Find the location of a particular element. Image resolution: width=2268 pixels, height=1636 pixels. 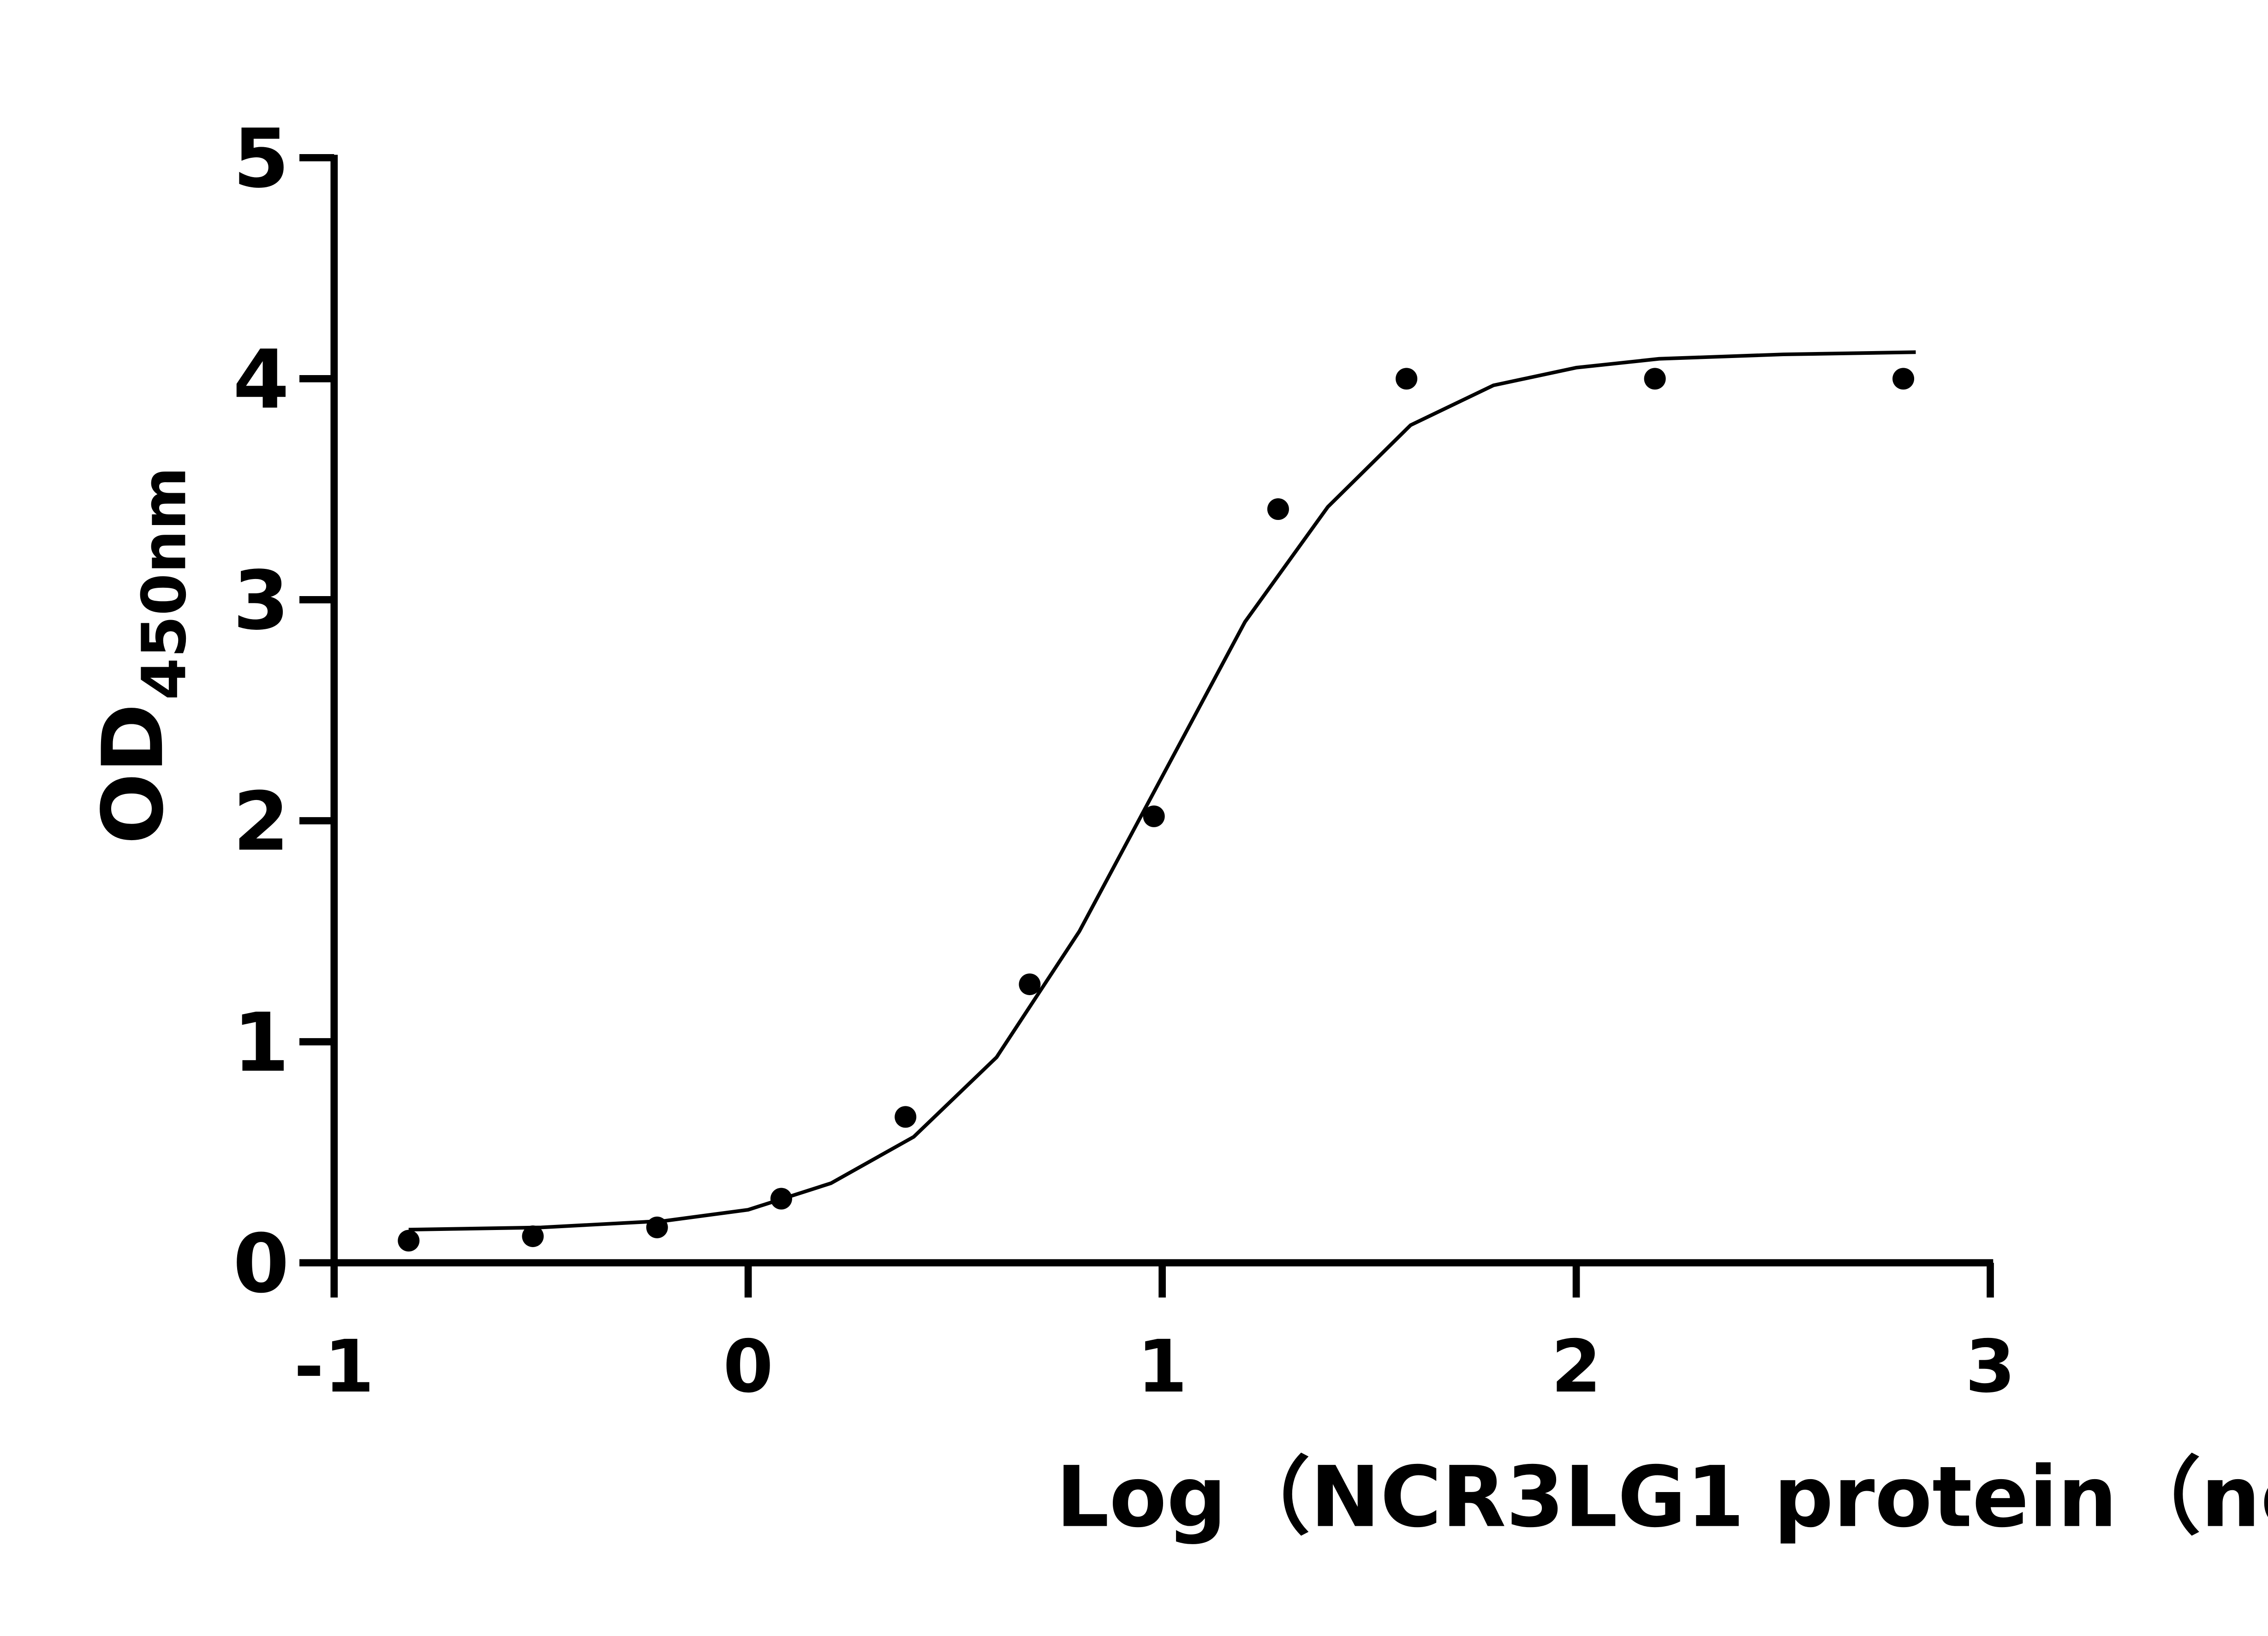

y-tick-label: 5 is located at coordinates (261, 159).